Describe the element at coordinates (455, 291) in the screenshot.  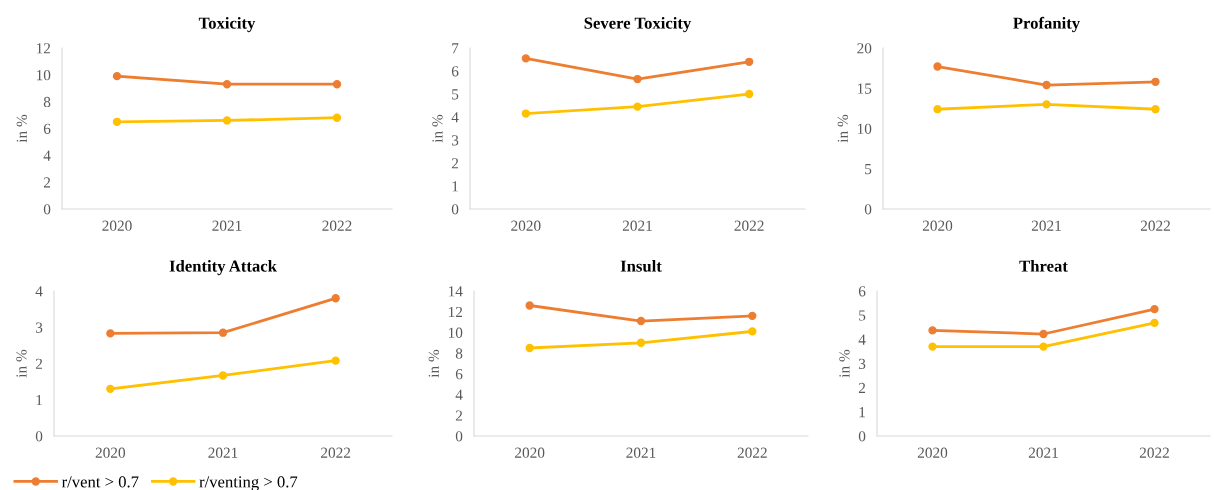
I see `y-tick-label: 14` at that location.